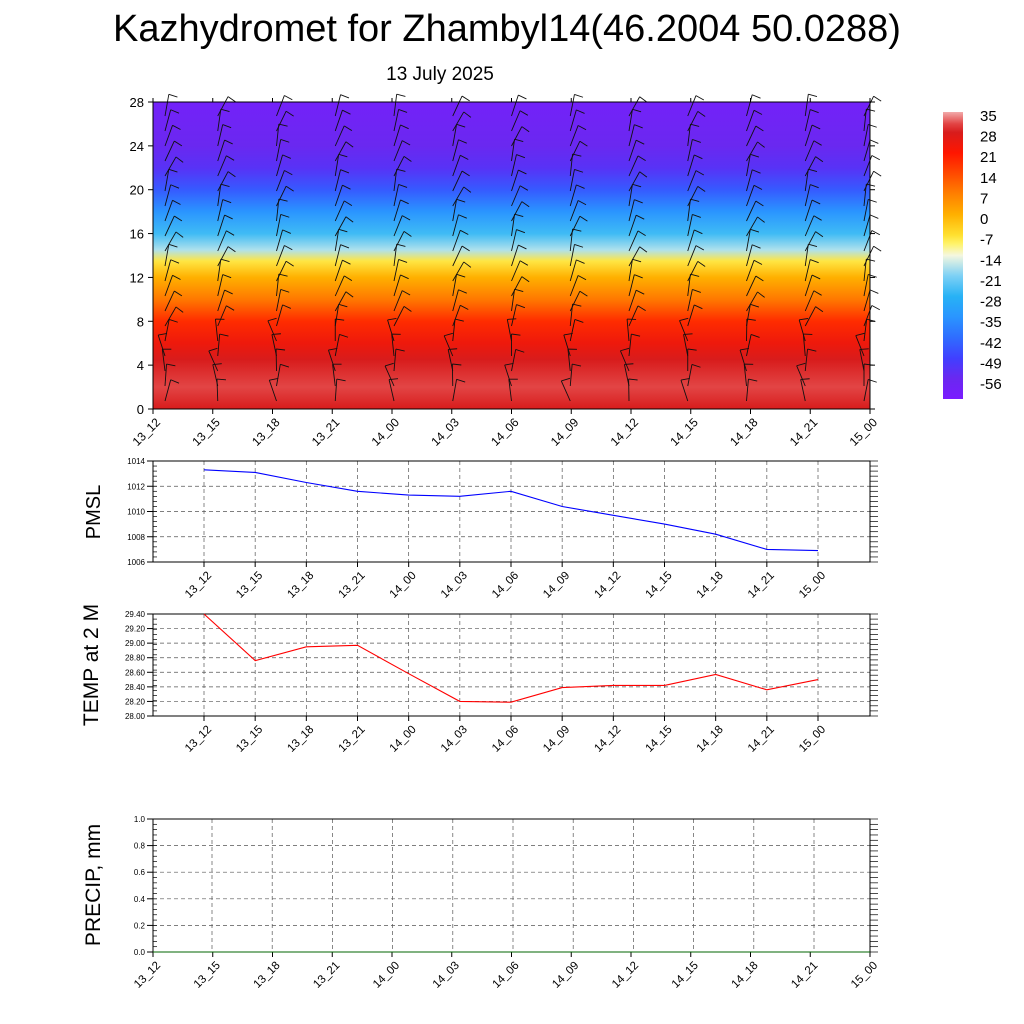  I want to click on colorbar-label: 7, so click(984, 198).